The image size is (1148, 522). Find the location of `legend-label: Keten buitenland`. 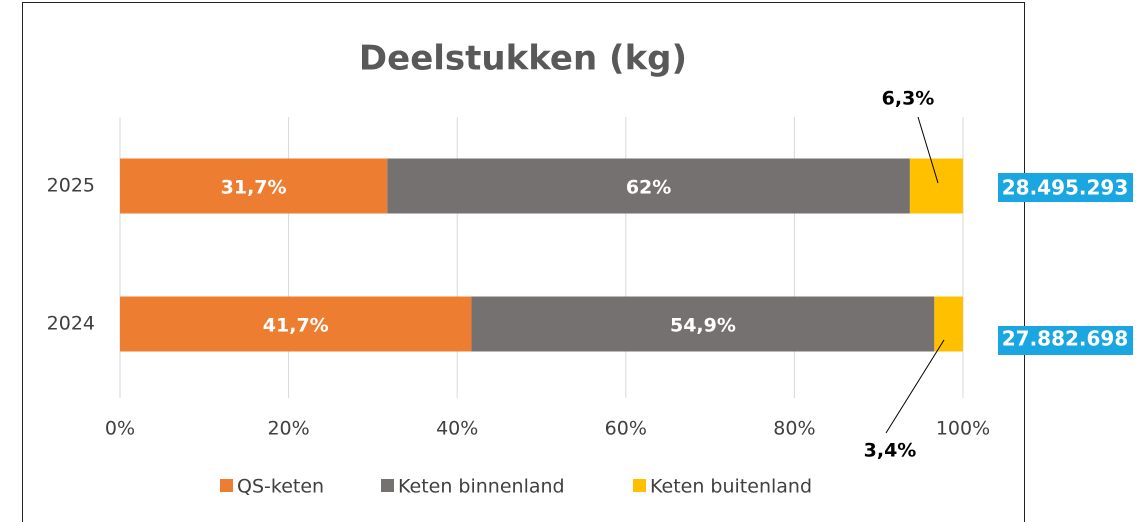

legend-label: Keten buitenland is located at coordinates (731, 487).